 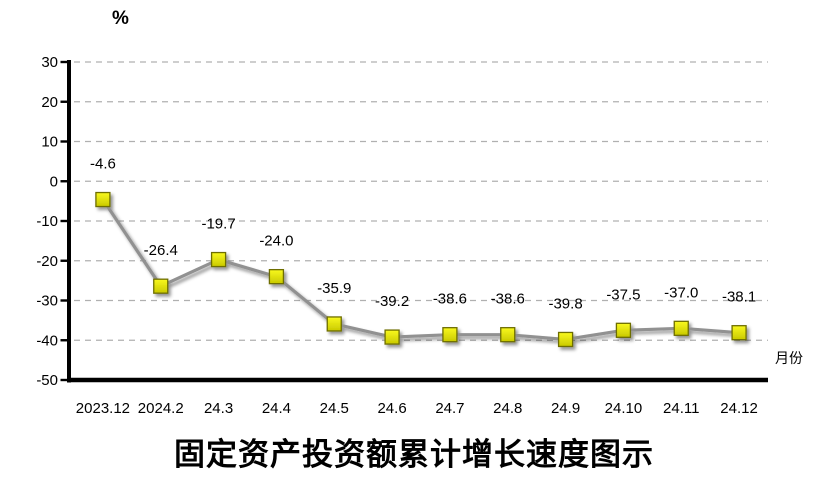 I want to click on x-axis-tick-label: 24.5, so click(x=334, y=408).